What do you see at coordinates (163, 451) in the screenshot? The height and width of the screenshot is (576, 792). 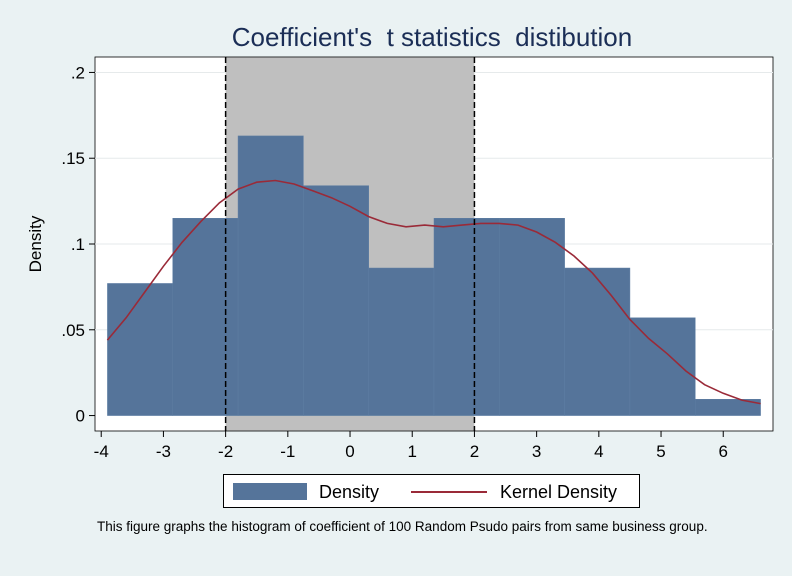 I see `x-tick-label: -3` at bounding box center [163, 451].